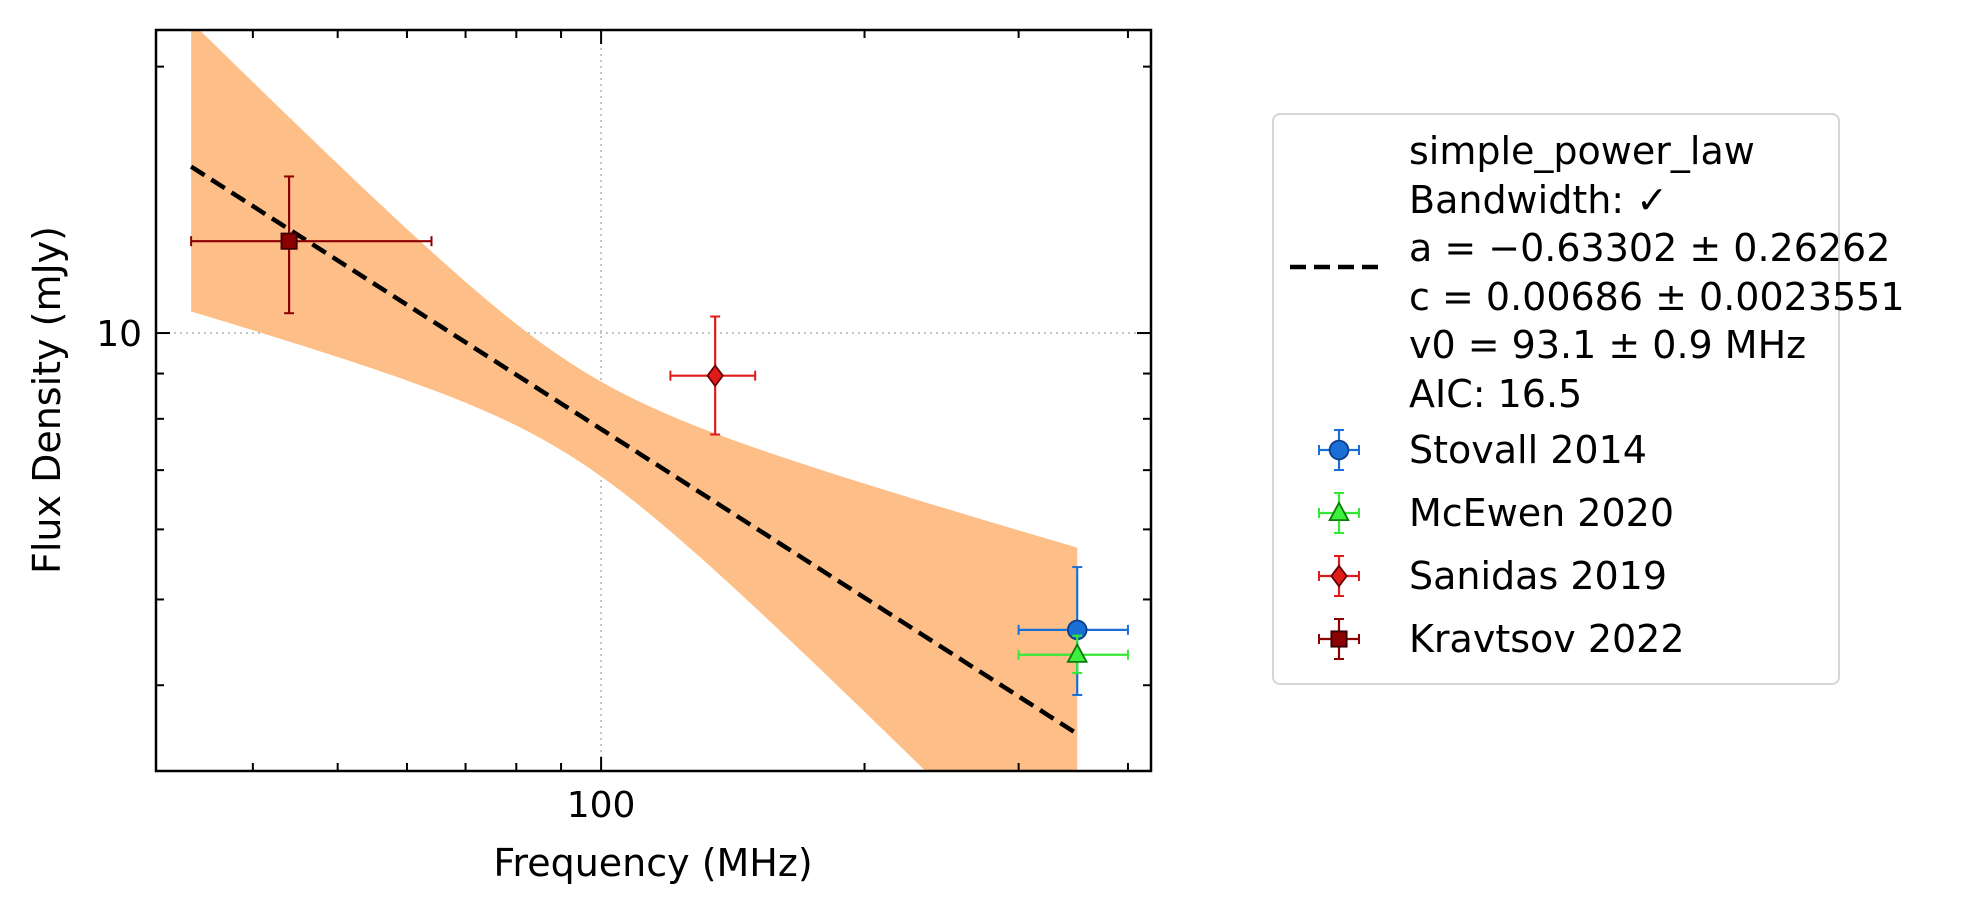 The height and width of the screenshot is (914, 1978). Describe the element at coordinates (1538, 576) in the screenshot. I see `legend-label: Sanidas 2019` at that location.